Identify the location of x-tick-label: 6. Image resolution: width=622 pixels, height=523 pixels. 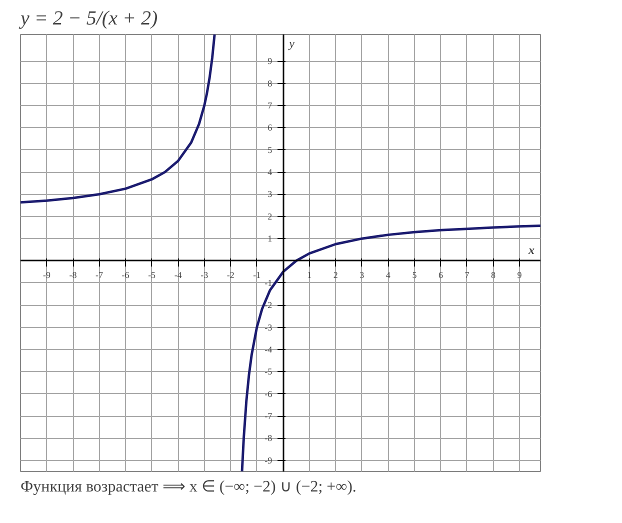
(441, 275).